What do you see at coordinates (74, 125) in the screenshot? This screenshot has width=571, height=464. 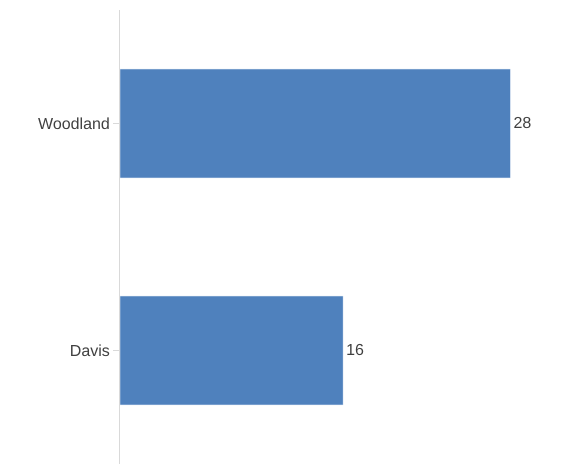 I see `y-tick-label: Woodland` at bounding box center [74, 125].